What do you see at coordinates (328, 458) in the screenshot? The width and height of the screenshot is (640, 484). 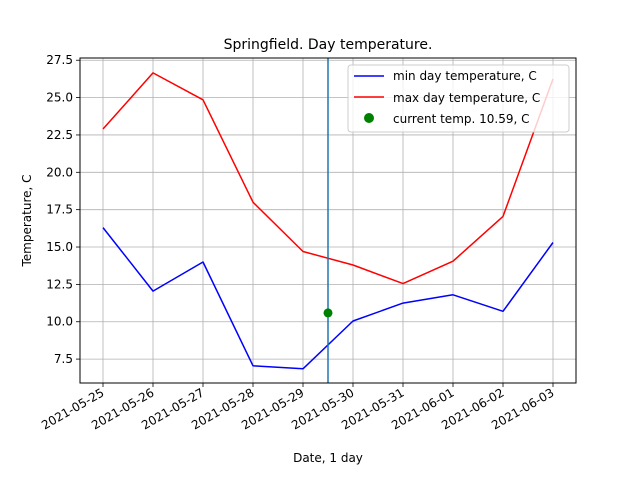 I see `x-axis-label: Date, 1 day` at bounding box center [328, 458].